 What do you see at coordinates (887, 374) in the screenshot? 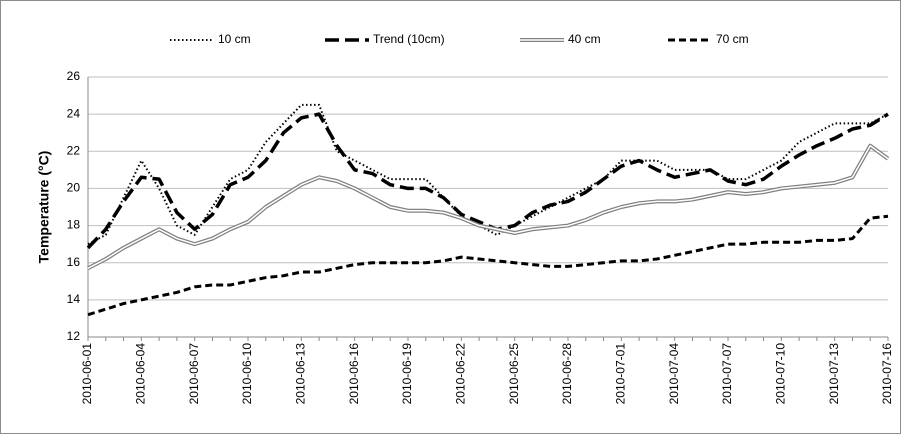
I see `x-tick-label: 2010-07-16` at bounding box center [887, 374].